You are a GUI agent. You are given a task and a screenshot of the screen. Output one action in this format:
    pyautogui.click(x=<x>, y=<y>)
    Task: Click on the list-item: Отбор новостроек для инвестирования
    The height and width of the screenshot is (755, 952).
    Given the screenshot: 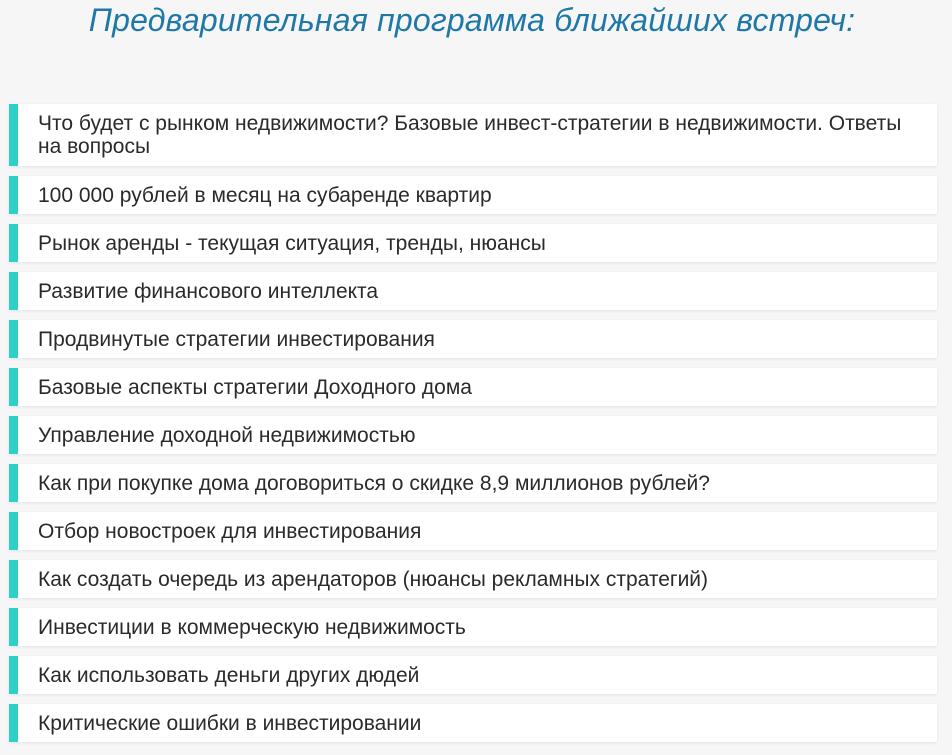 What is the action you would take?
    pyautogui.click(x=473, y=531)
    